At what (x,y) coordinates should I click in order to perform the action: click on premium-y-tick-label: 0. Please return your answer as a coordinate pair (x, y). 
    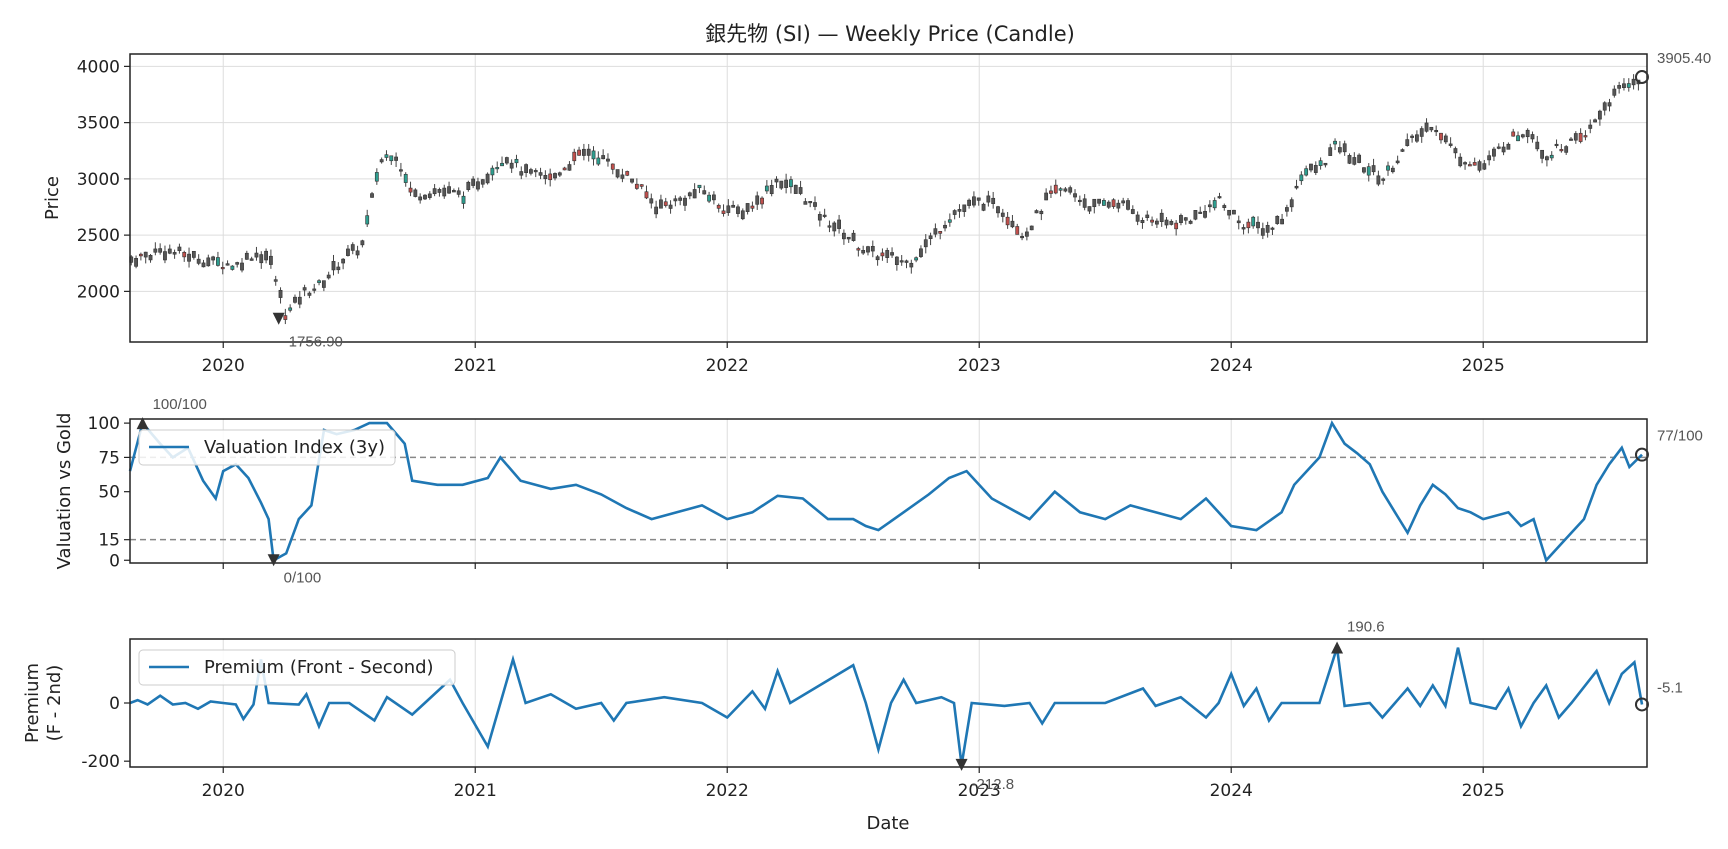
    Looking at the image, I should click on (114, 704).